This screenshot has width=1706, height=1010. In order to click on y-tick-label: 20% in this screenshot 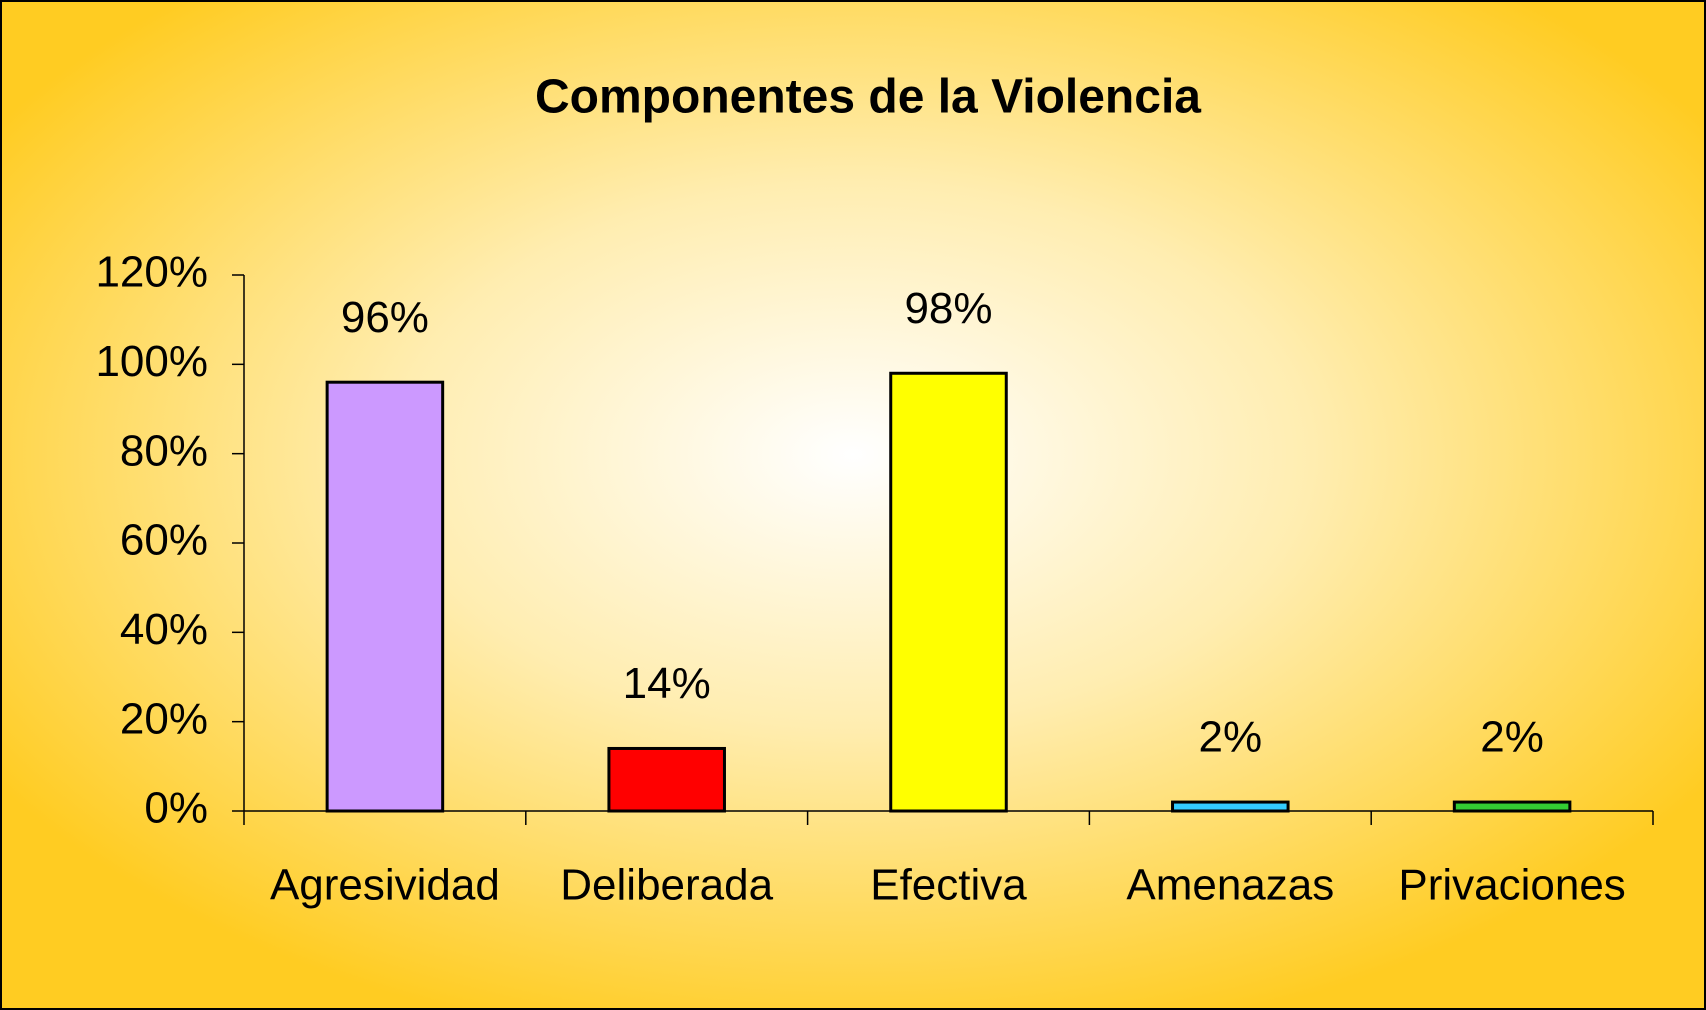, I will do `click(164, 718)`.